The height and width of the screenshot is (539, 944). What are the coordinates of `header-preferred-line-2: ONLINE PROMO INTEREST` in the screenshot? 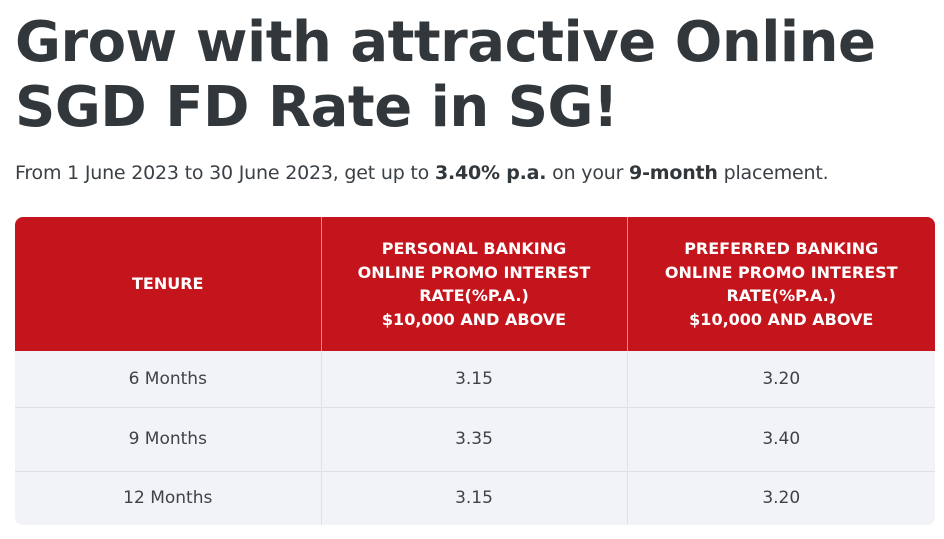 It's located at (781, 272).